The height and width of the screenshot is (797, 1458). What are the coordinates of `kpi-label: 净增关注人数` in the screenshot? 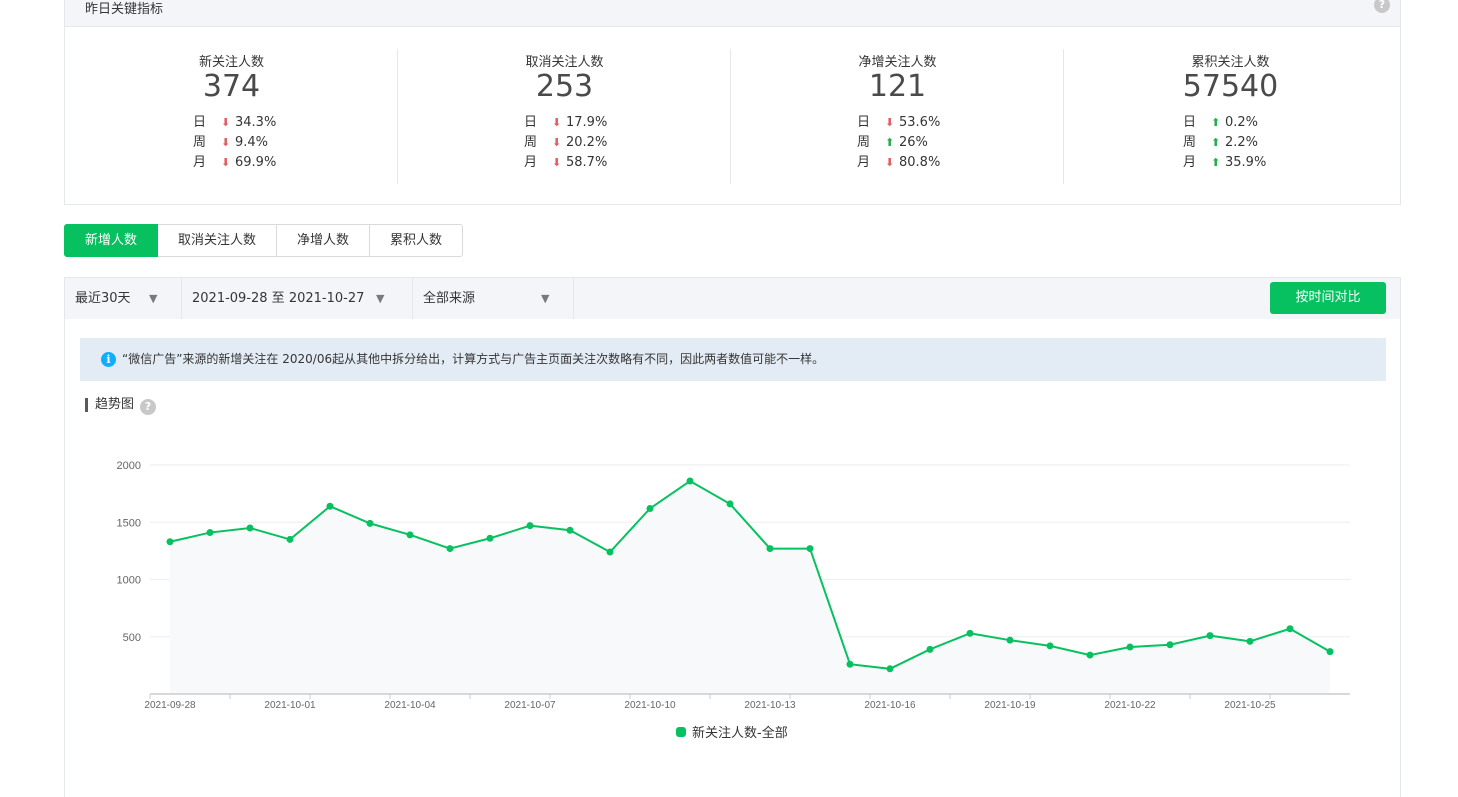 It's located at (897, 62).